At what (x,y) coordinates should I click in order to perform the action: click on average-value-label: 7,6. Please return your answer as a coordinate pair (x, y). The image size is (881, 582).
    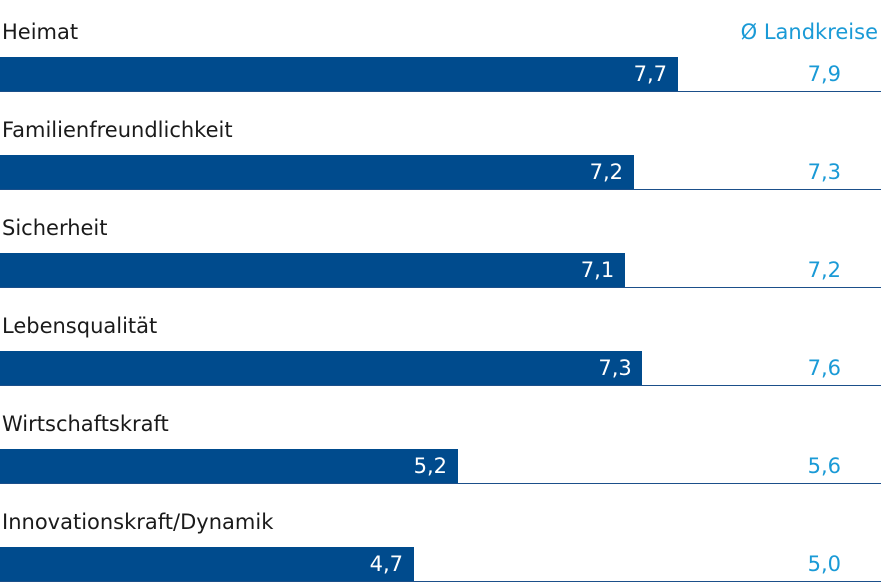
    Looking at the image, I should click on (824, 368).